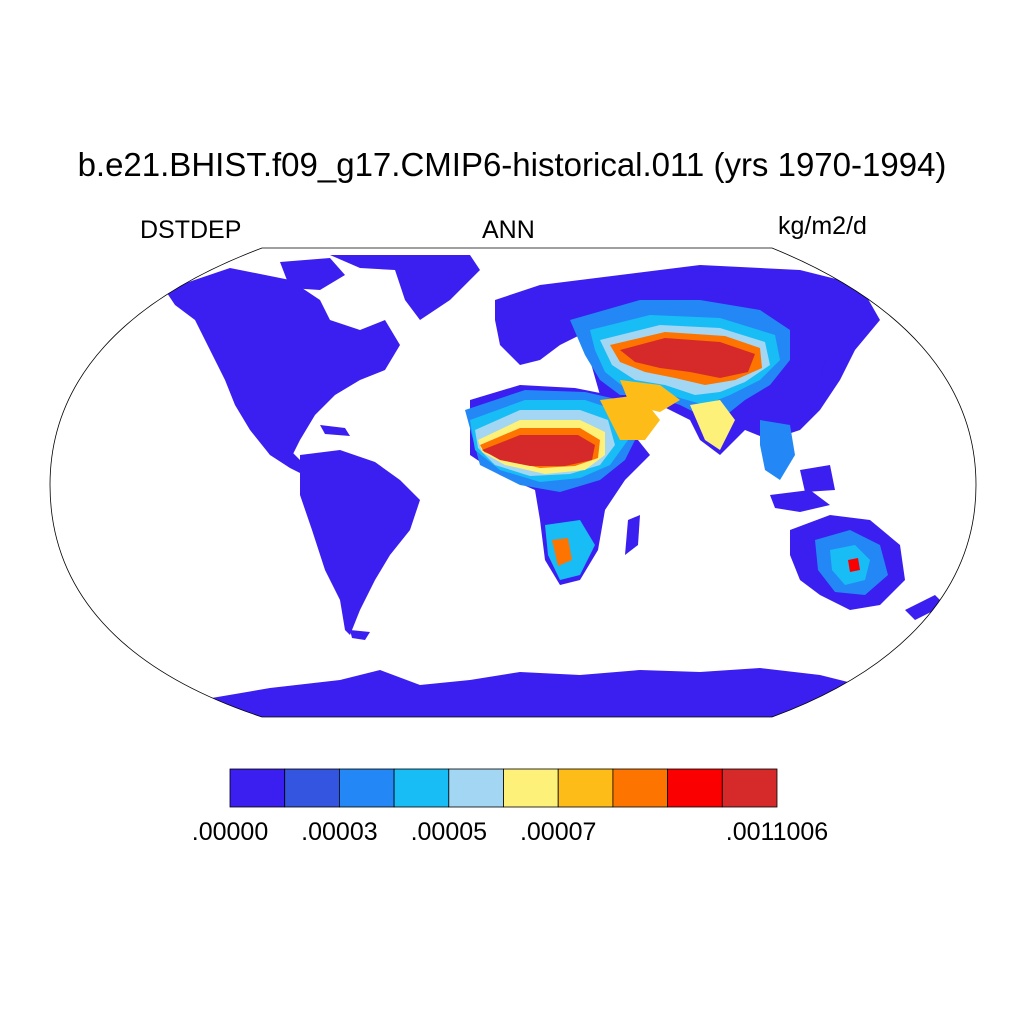  I want to click on colorbar-tick-label: .00000, so click(230, 832).